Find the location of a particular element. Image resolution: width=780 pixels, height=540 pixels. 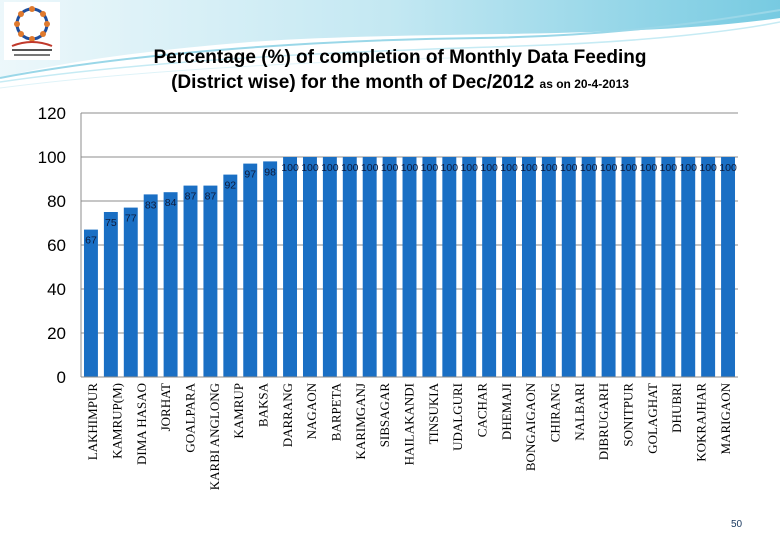

data-label: 92 is located at coordinates (230, 186).